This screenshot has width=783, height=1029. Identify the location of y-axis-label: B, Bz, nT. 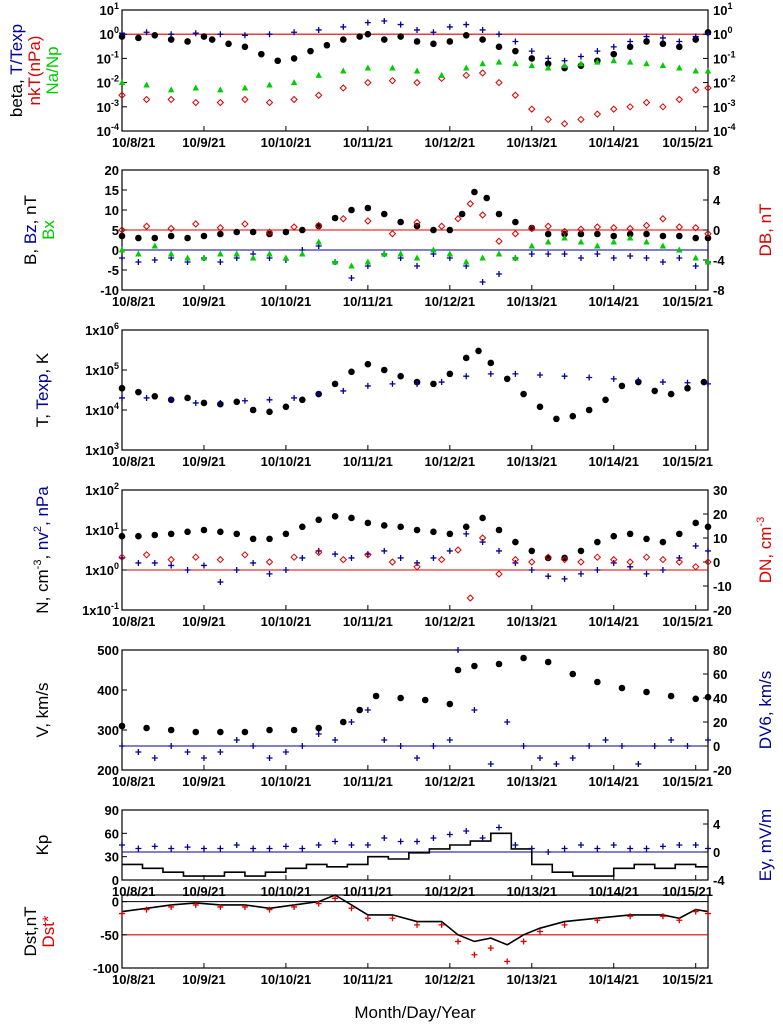
(30, 230).